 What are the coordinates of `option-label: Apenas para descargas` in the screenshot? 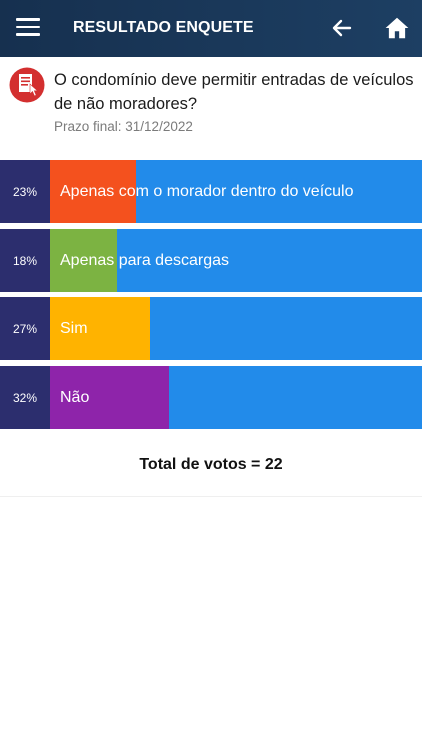 It's located at (144, 260).